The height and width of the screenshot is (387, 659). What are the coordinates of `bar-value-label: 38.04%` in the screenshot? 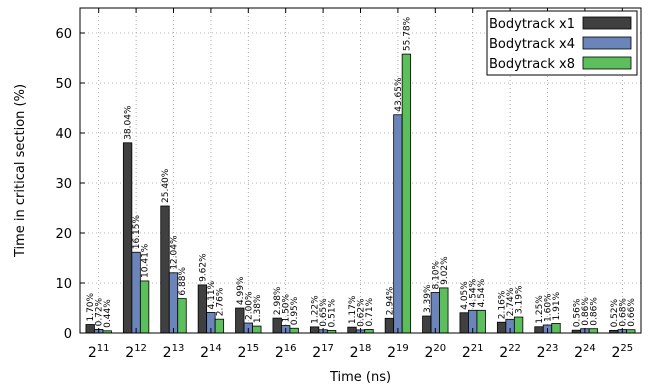 It's located at (129, 122).